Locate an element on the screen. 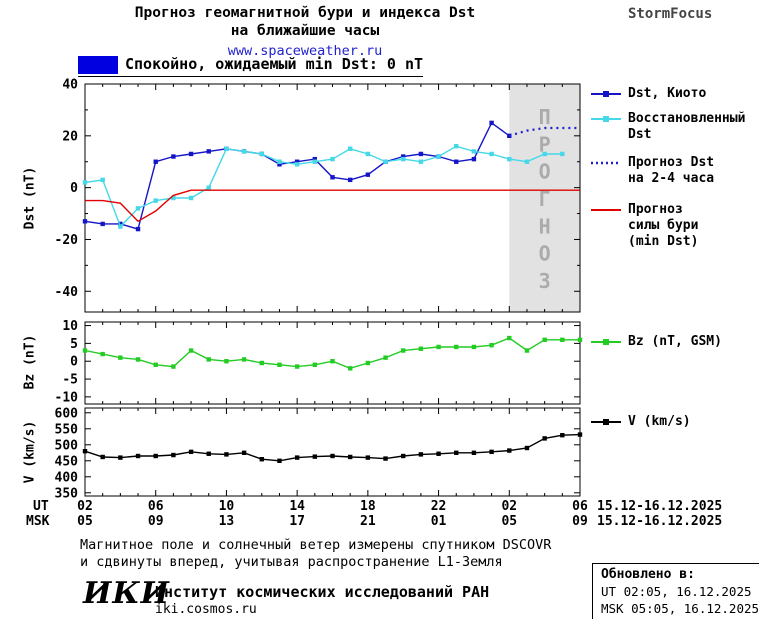 The height and width of the screenshot is (620, 760). bz-plot: 10 5 0 -5 -10 is located at coordinates (310, 365).